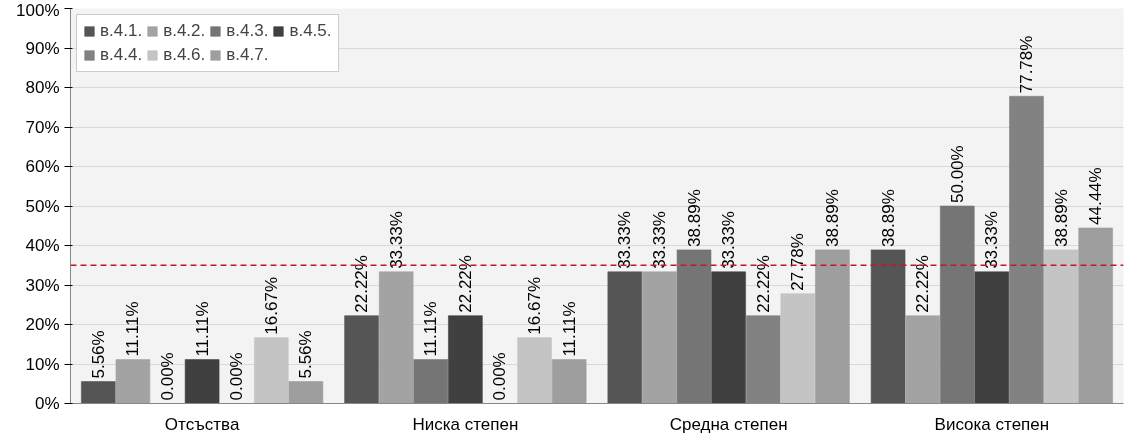 The width and height of the screenshot is (1139, 440). What do you see at coordinates (42, 206) in the screenshot?
I see `y-tick-label: 50%` at bounding box center [42, 206].